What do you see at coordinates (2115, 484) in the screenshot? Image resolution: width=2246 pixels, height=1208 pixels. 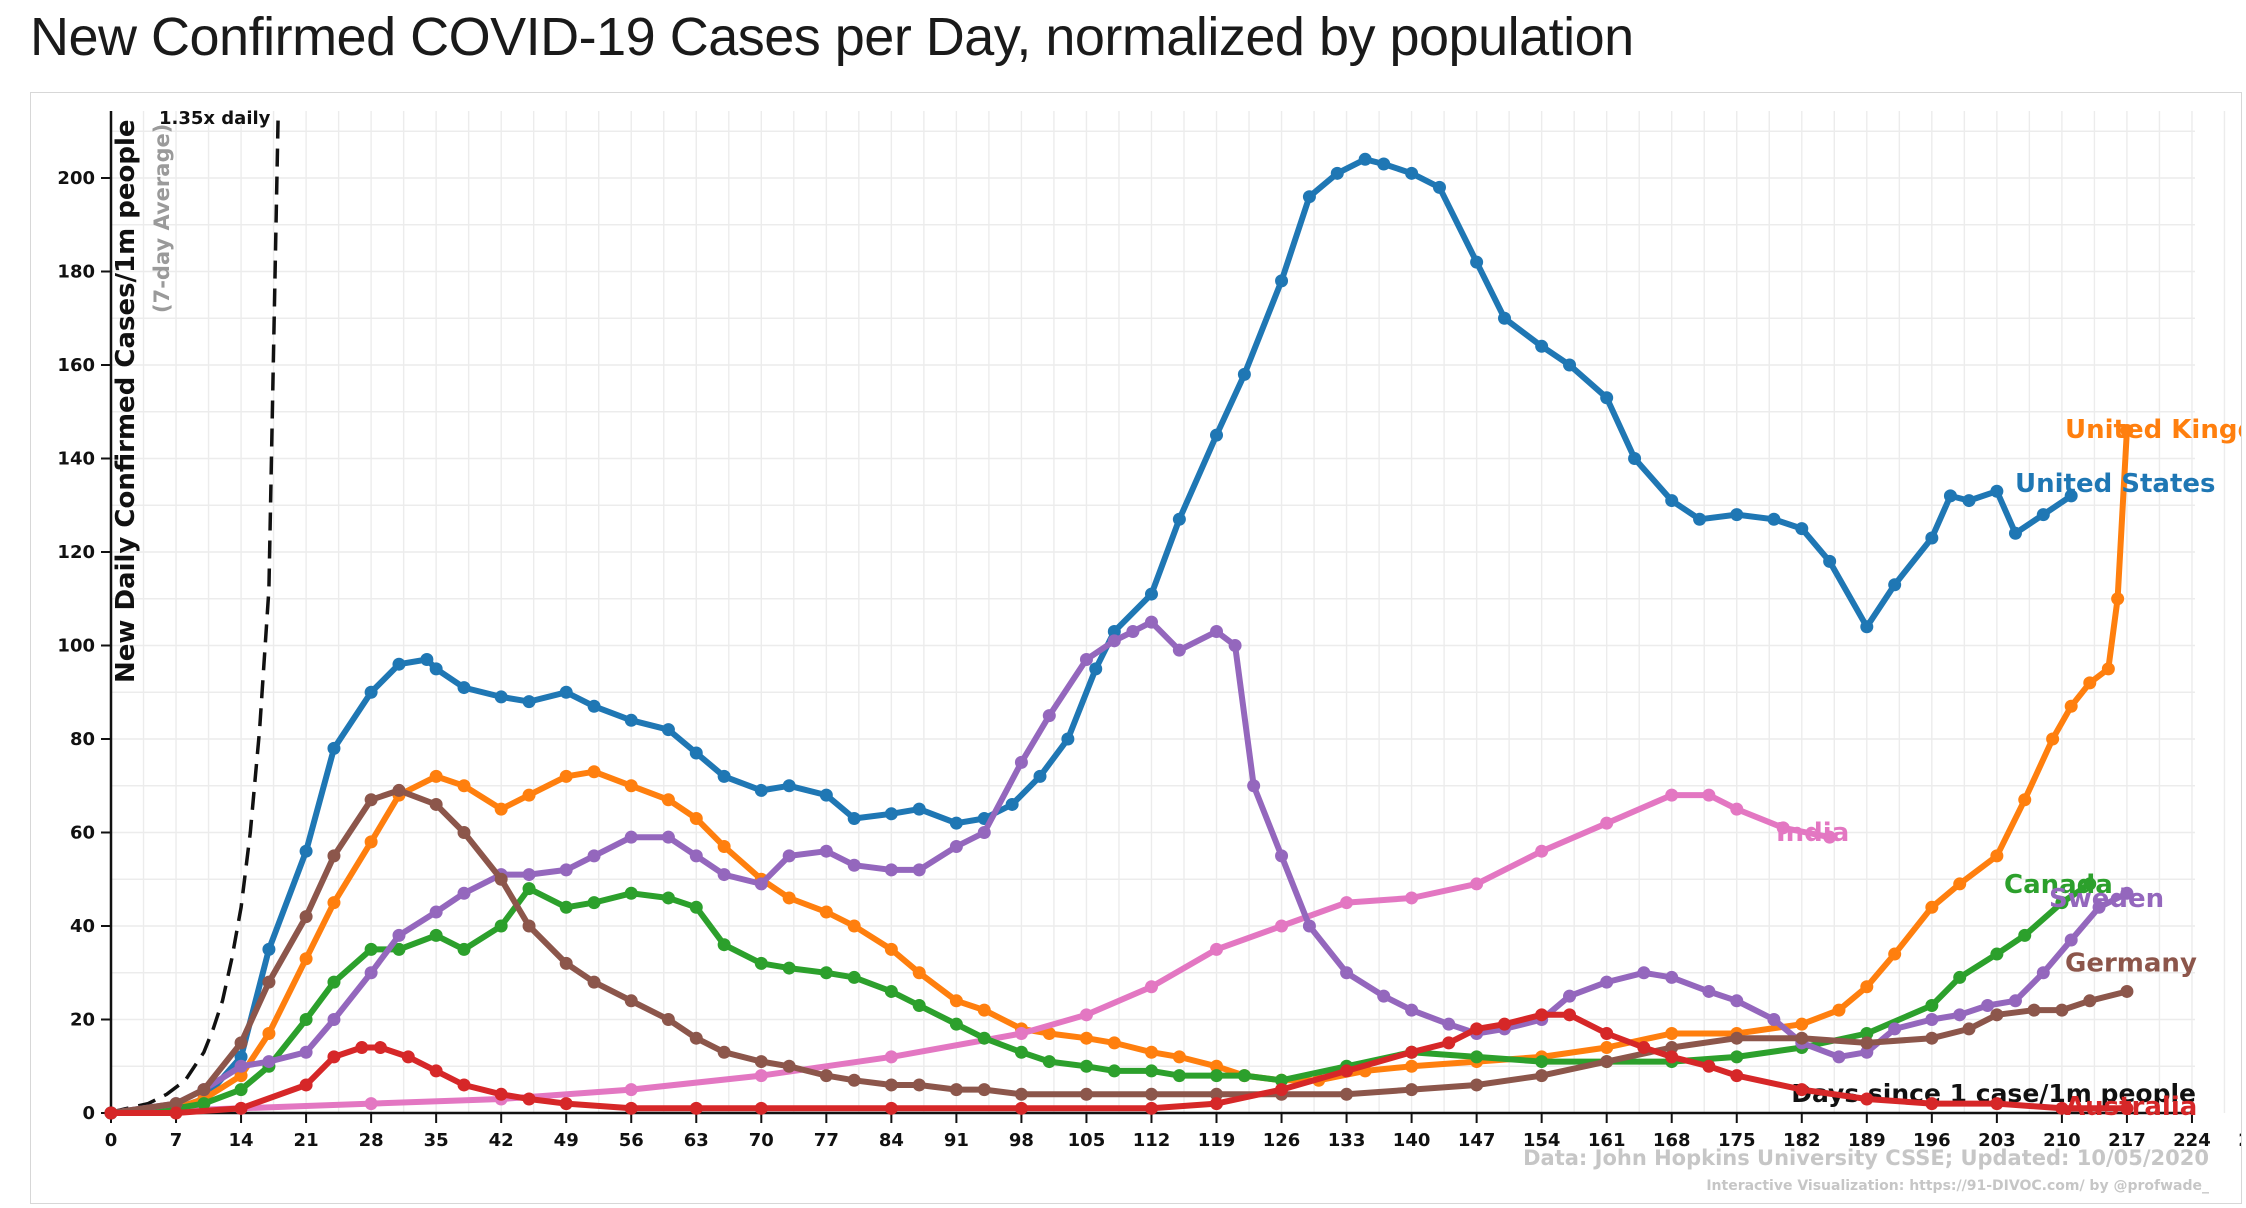 I see `series-label-united-states: United States` at bounding box center [2115, 484].